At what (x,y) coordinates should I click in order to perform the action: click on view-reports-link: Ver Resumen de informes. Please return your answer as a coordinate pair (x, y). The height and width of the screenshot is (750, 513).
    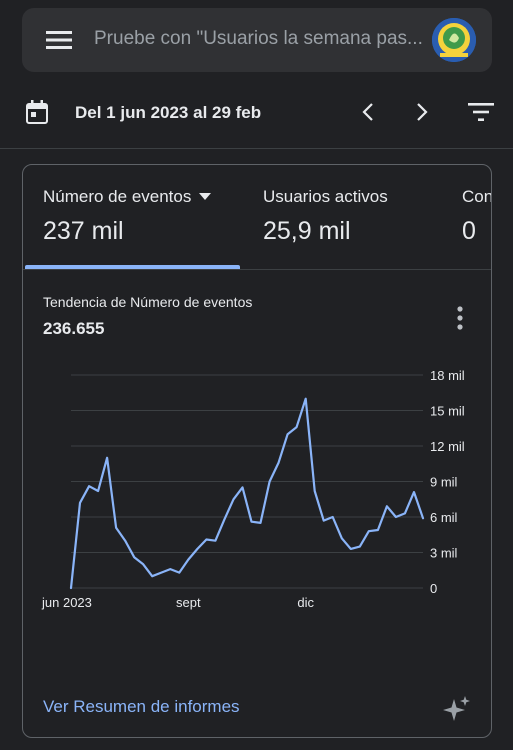
    Looking at the image, I should click on (141, 706).